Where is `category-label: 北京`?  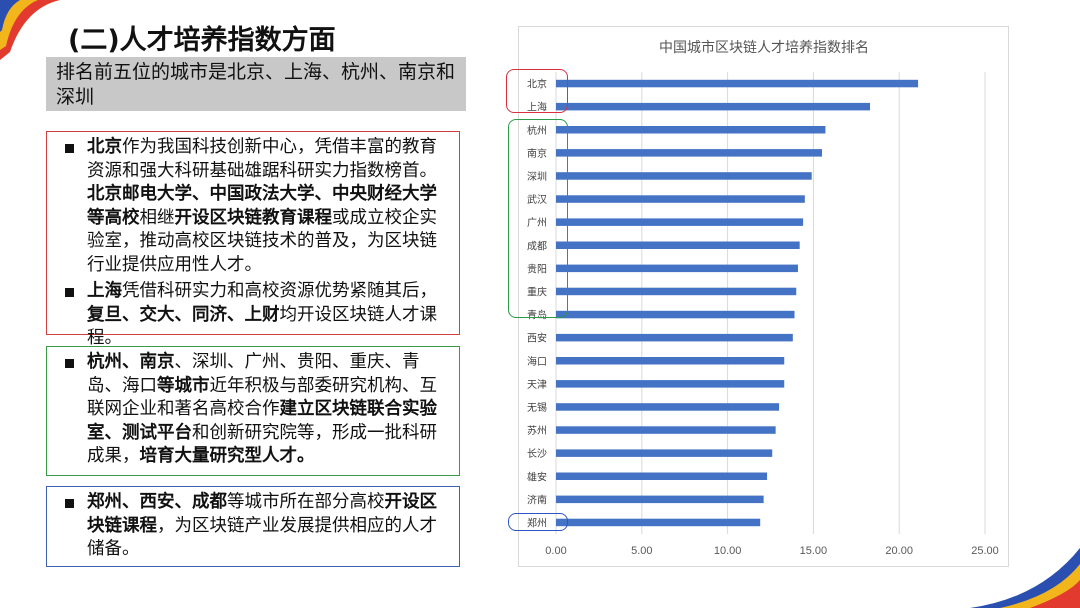
category-label: 北京 is located at coordinates (537, 84).